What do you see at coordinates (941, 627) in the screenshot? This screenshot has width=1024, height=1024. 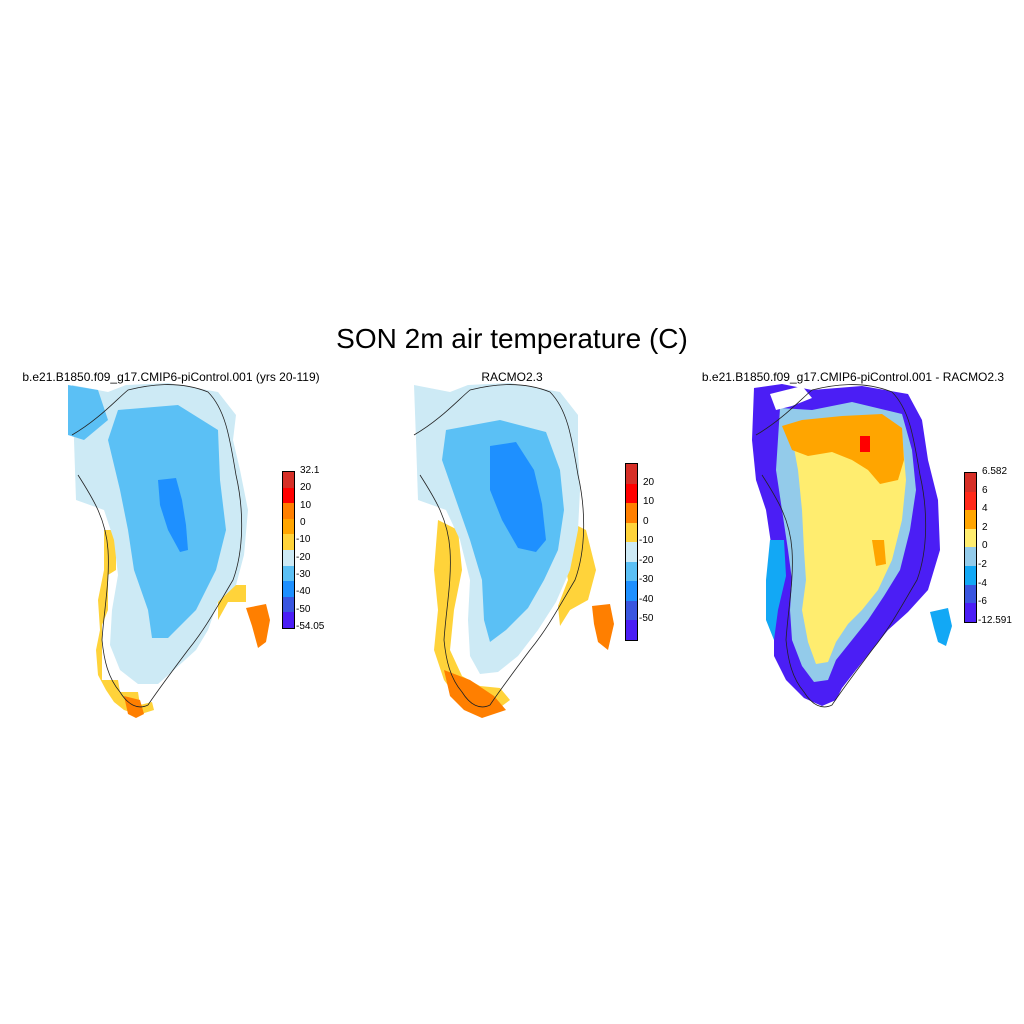 I see `land-southeast-blue` at bounding box center [941, 627].